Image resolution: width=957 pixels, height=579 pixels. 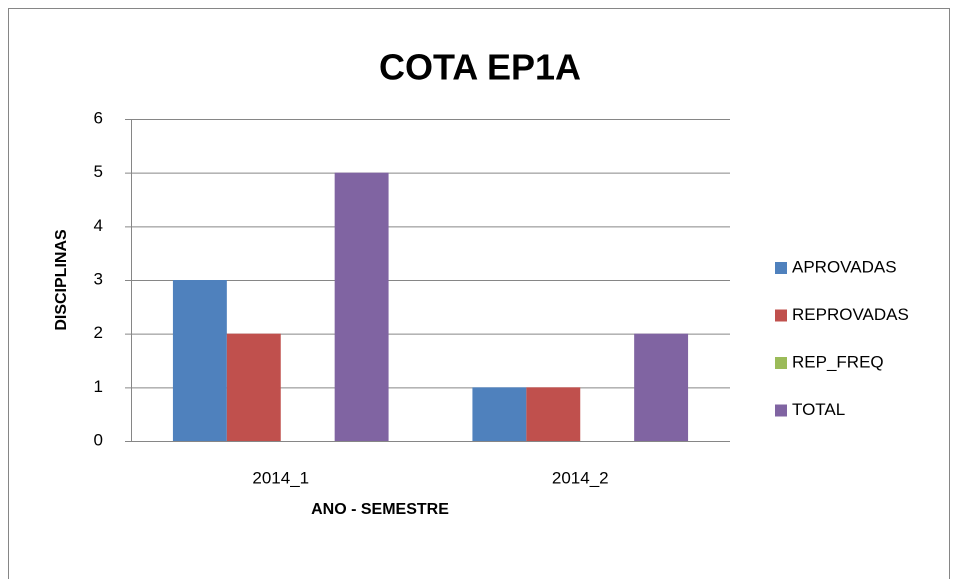 What do you see at coordinates (844, 266) in the screenshot?
I see `legend-label: APROVADAS` at bounding box center [844, 266].